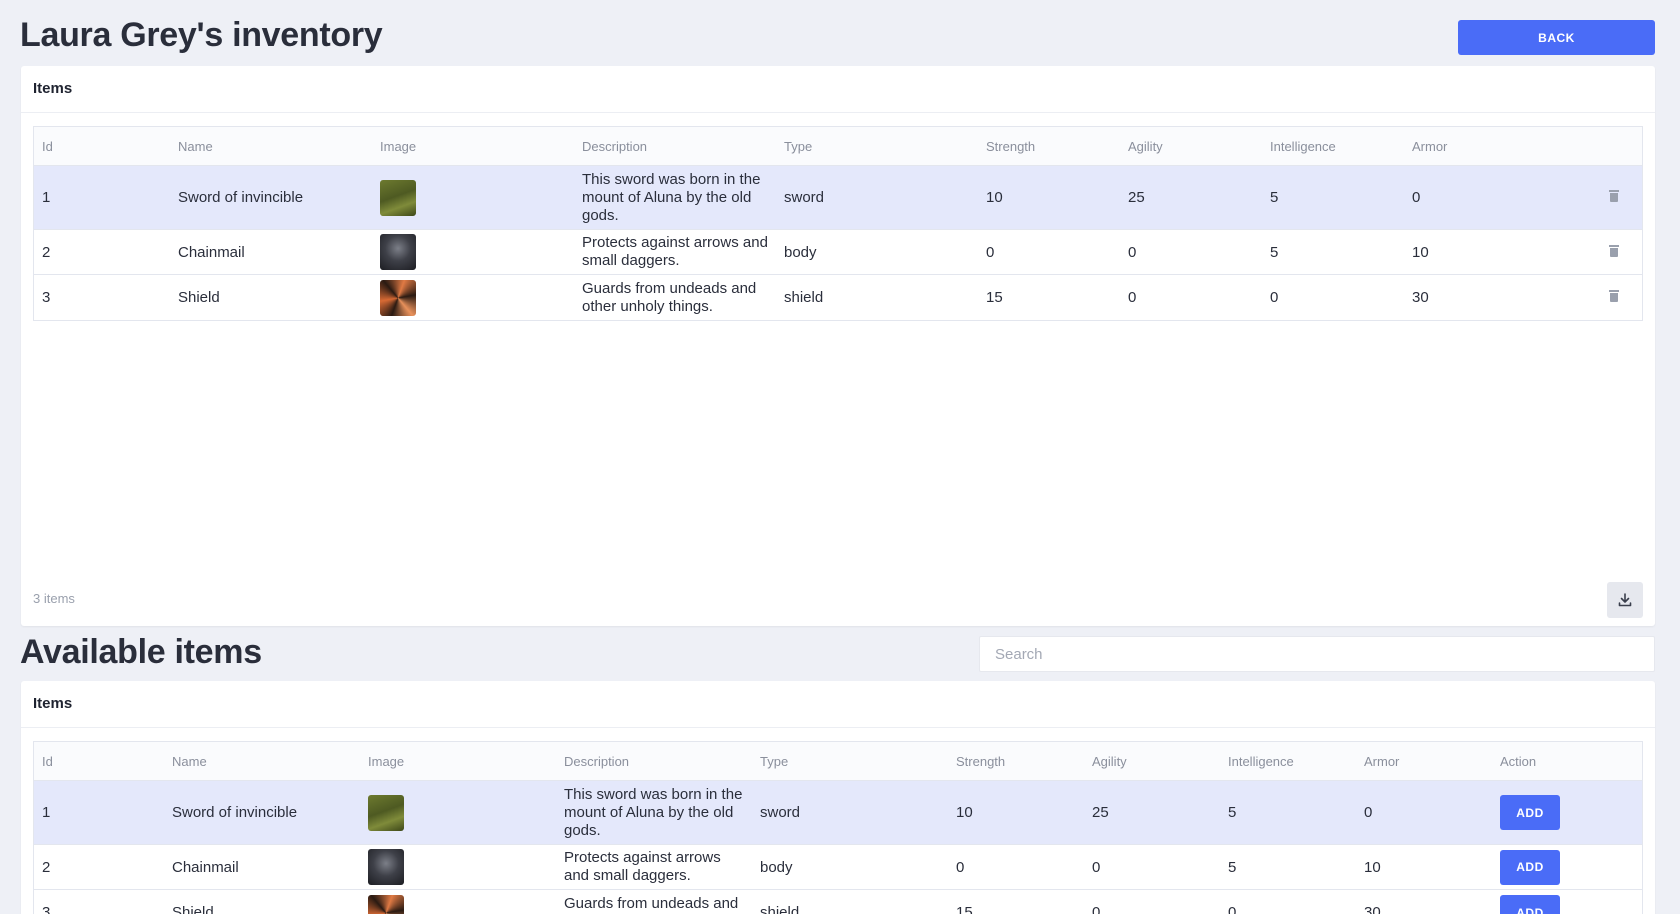 This screenshot has height=914, width=1680. I want to click on cell-type: body, so click(776, 867).